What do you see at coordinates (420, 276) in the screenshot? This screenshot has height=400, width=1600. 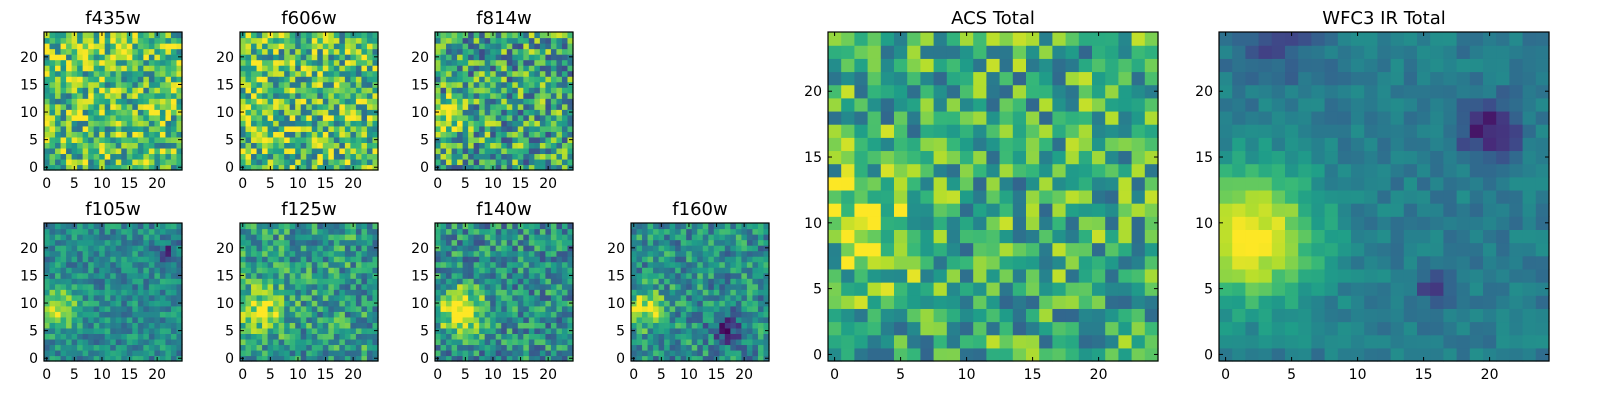 I see `y-tick-label: 15` at bounding box center [420, 276].